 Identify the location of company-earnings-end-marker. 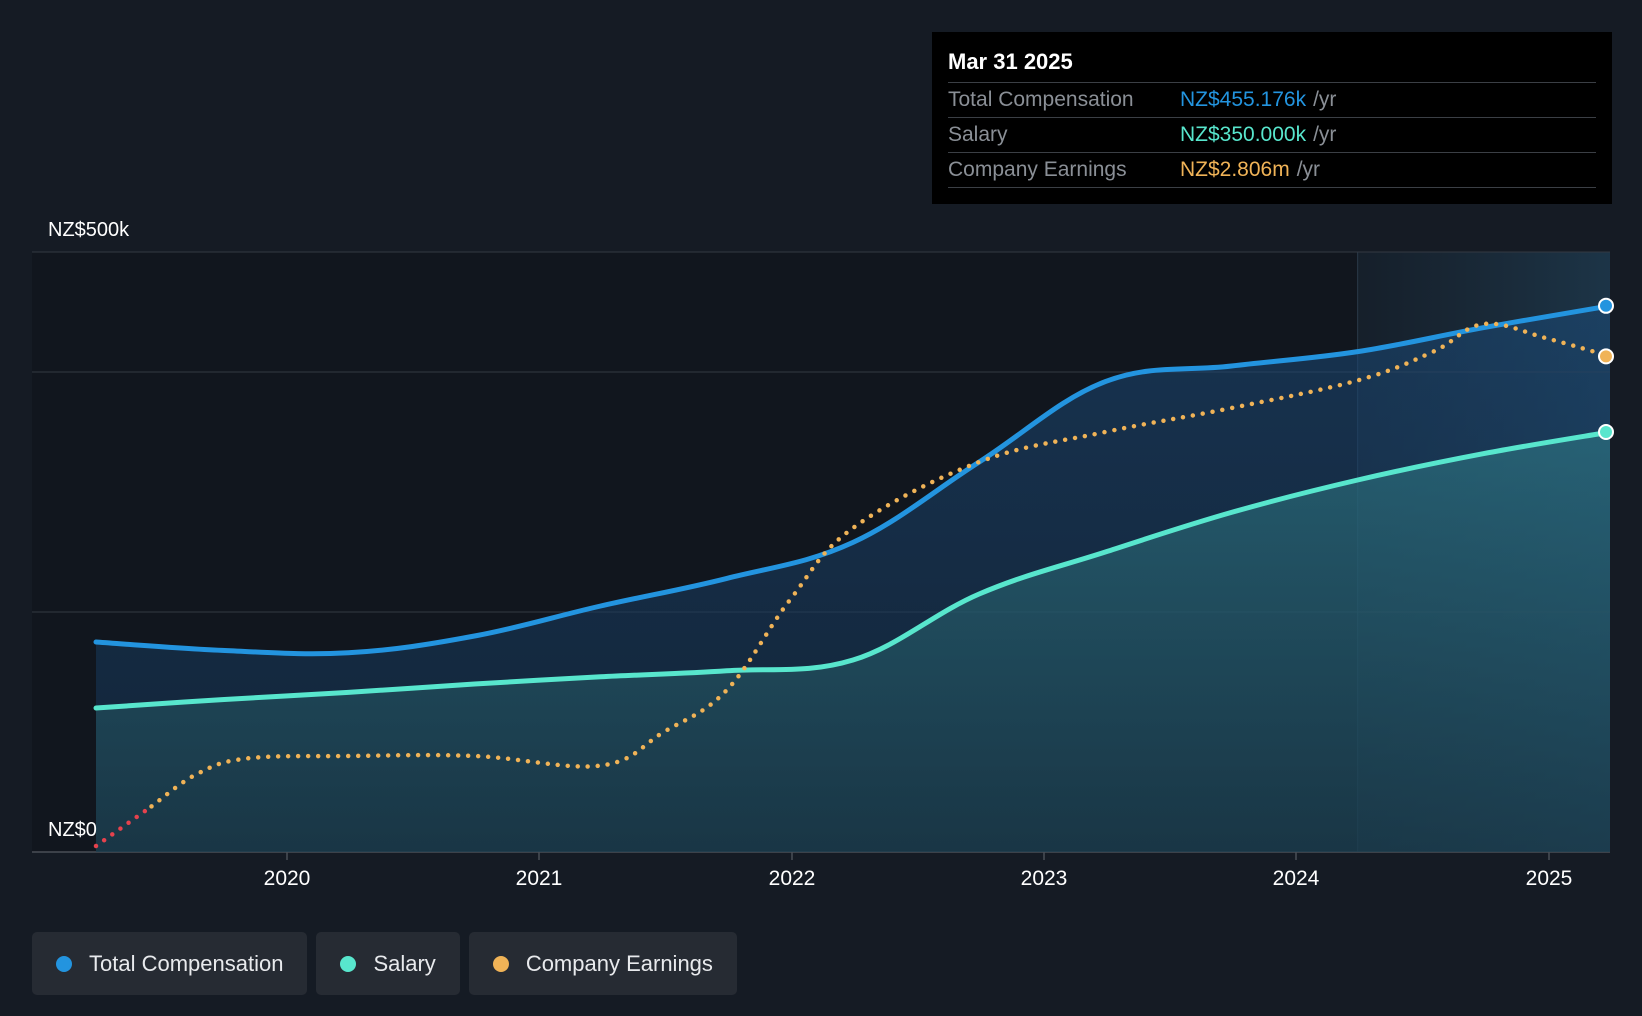
(1606, 356).